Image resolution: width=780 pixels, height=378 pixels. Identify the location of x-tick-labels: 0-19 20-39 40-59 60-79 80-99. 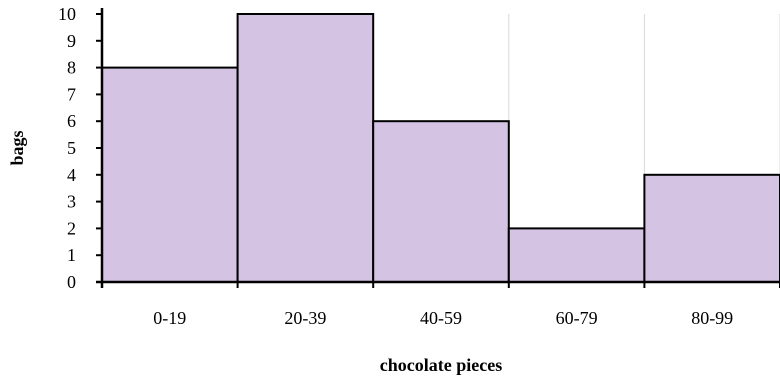
(443, 318).